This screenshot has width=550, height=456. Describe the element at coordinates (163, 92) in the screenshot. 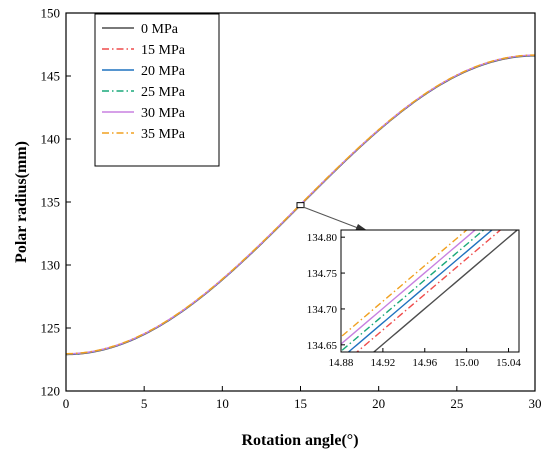

I see `legend-label-3: 25 MPa` at that location.